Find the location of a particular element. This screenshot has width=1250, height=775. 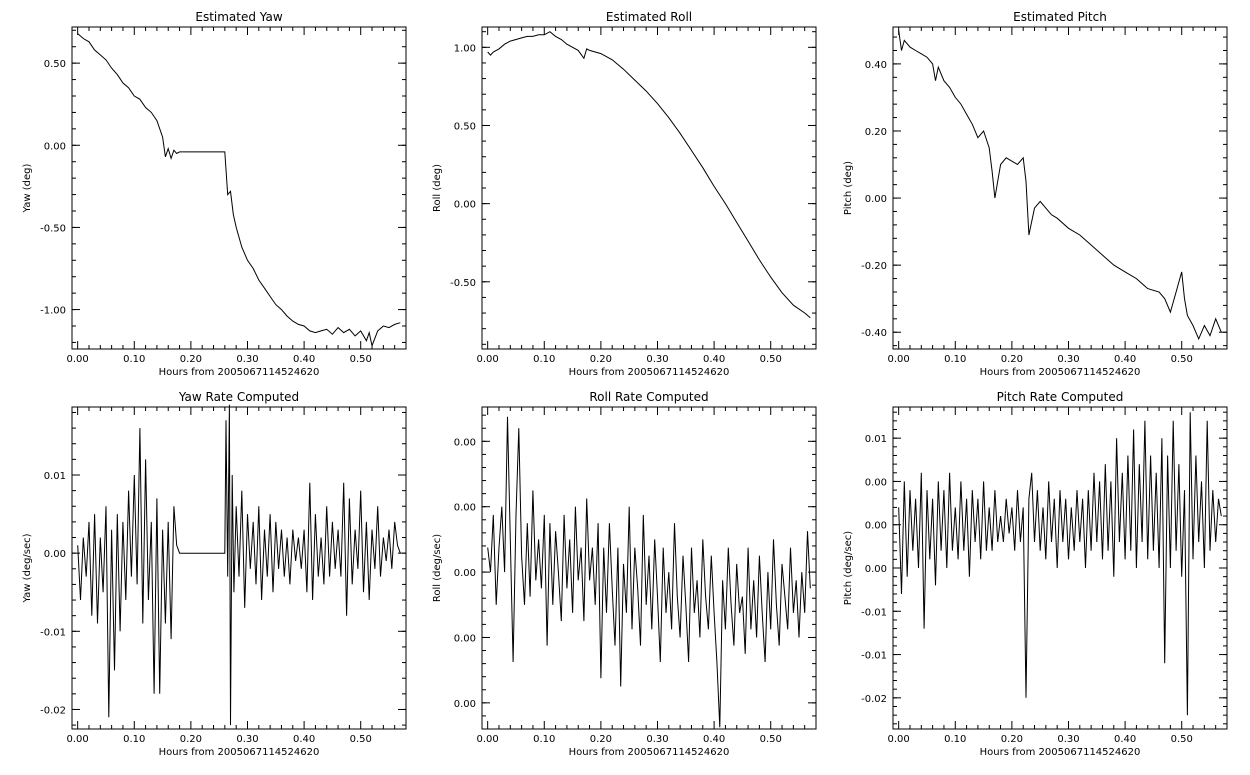

y-axis-label: Yaw (deg/sec) is located at coordinates (27, 568).